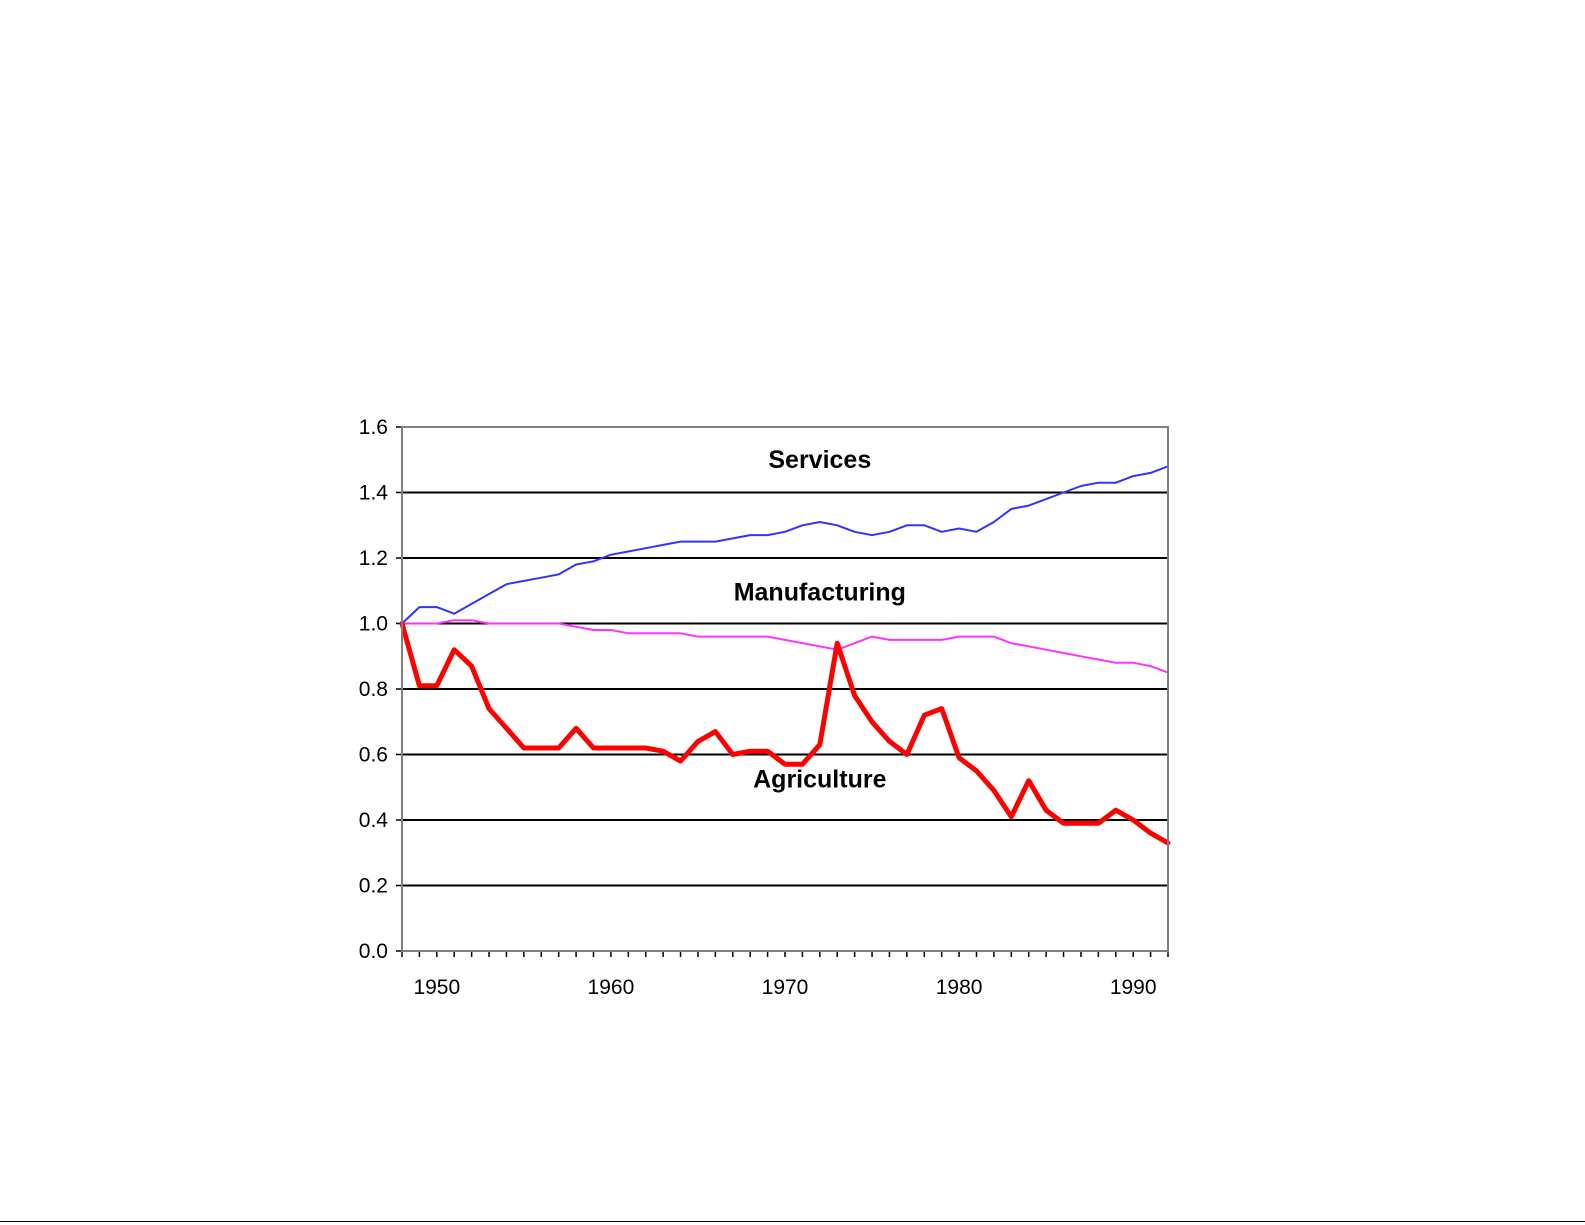 This screenshot has width=1585, height=1225. Describe the element at coordinates (611, 987) in the screenshot. I see `x-tick-label: 1960` at that location.